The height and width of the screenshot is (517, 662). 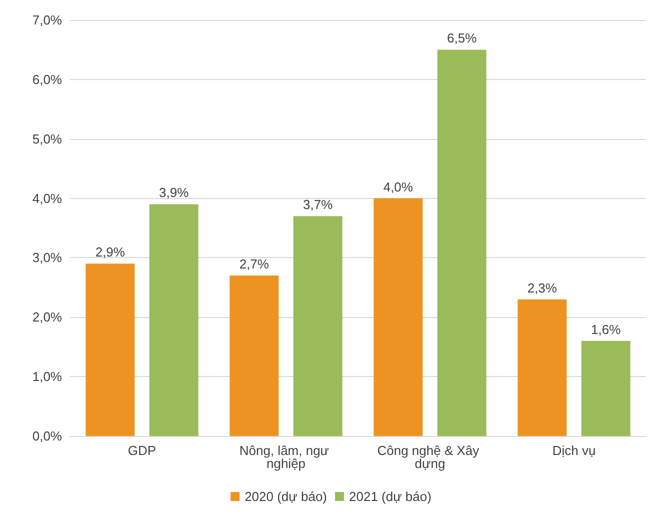 I want to click on y-tick-label: 5,0%, so click(x=47, y=138).